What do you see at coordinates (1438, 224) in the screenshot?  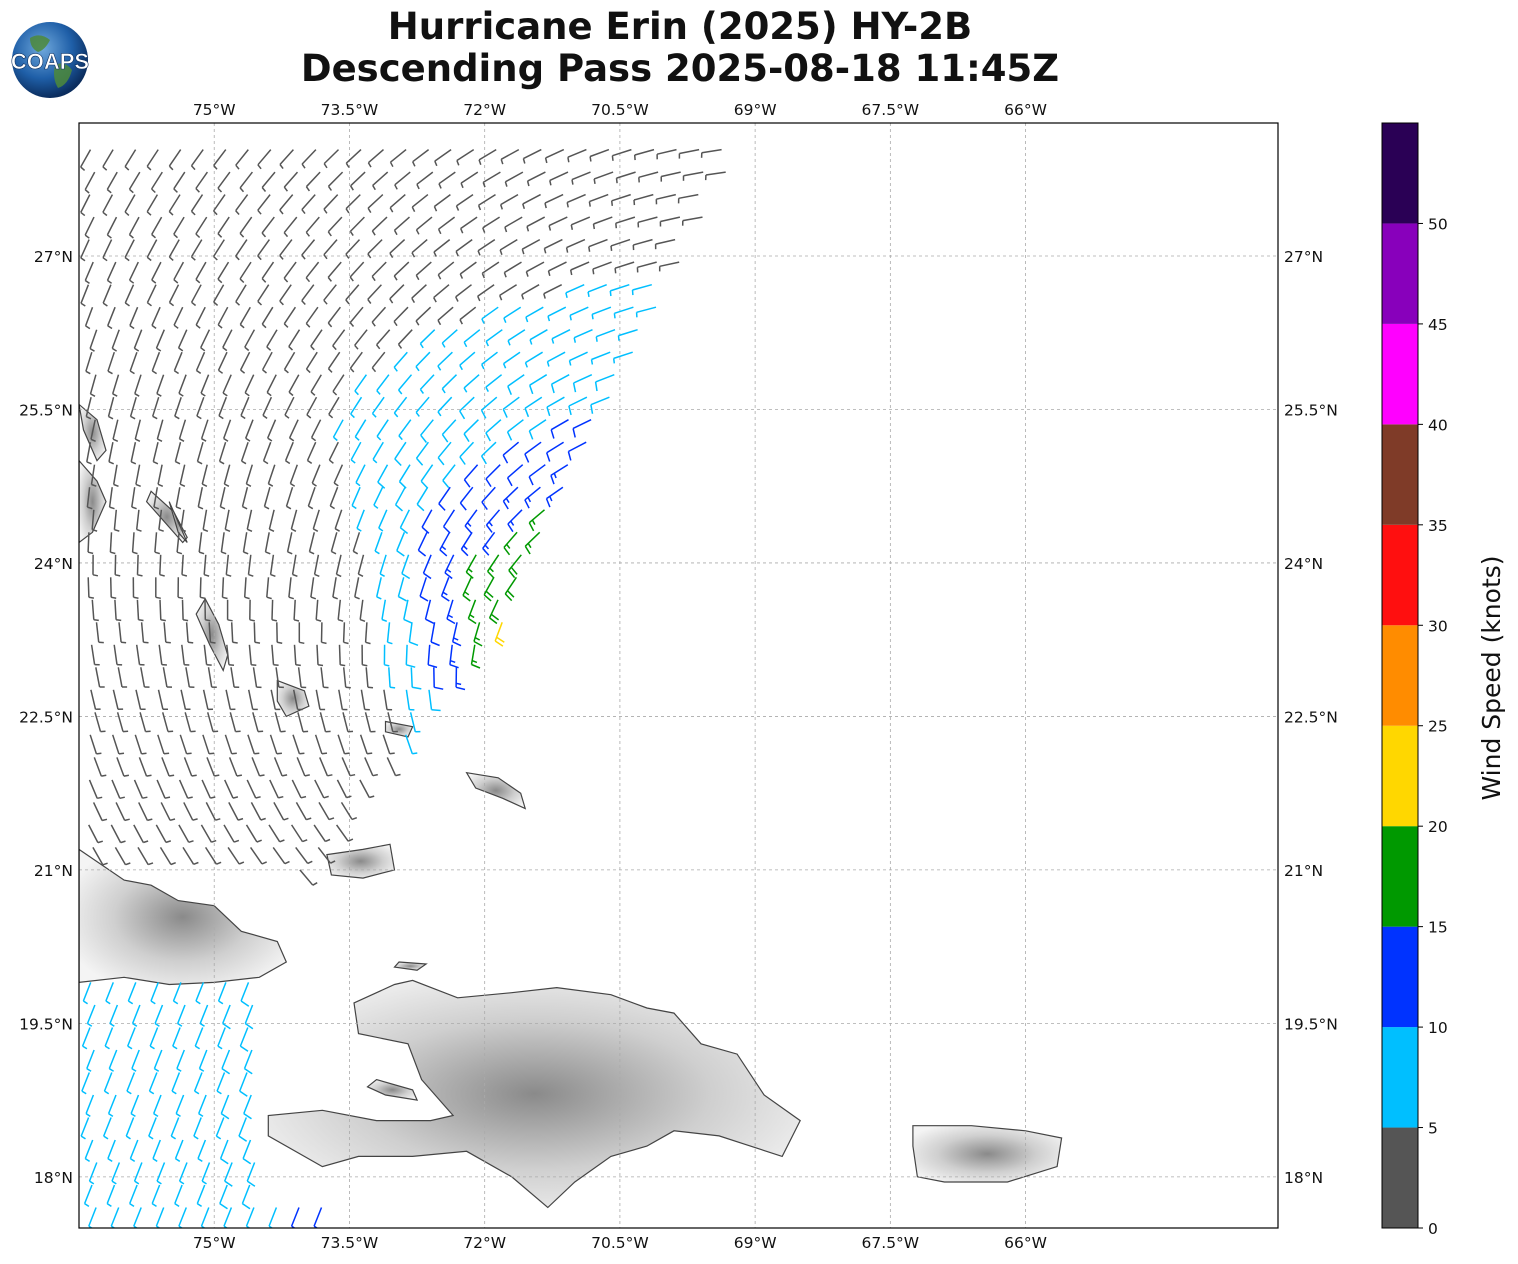 I see `colorbar-tick-label: 50` at bounding box center [1438, 224].